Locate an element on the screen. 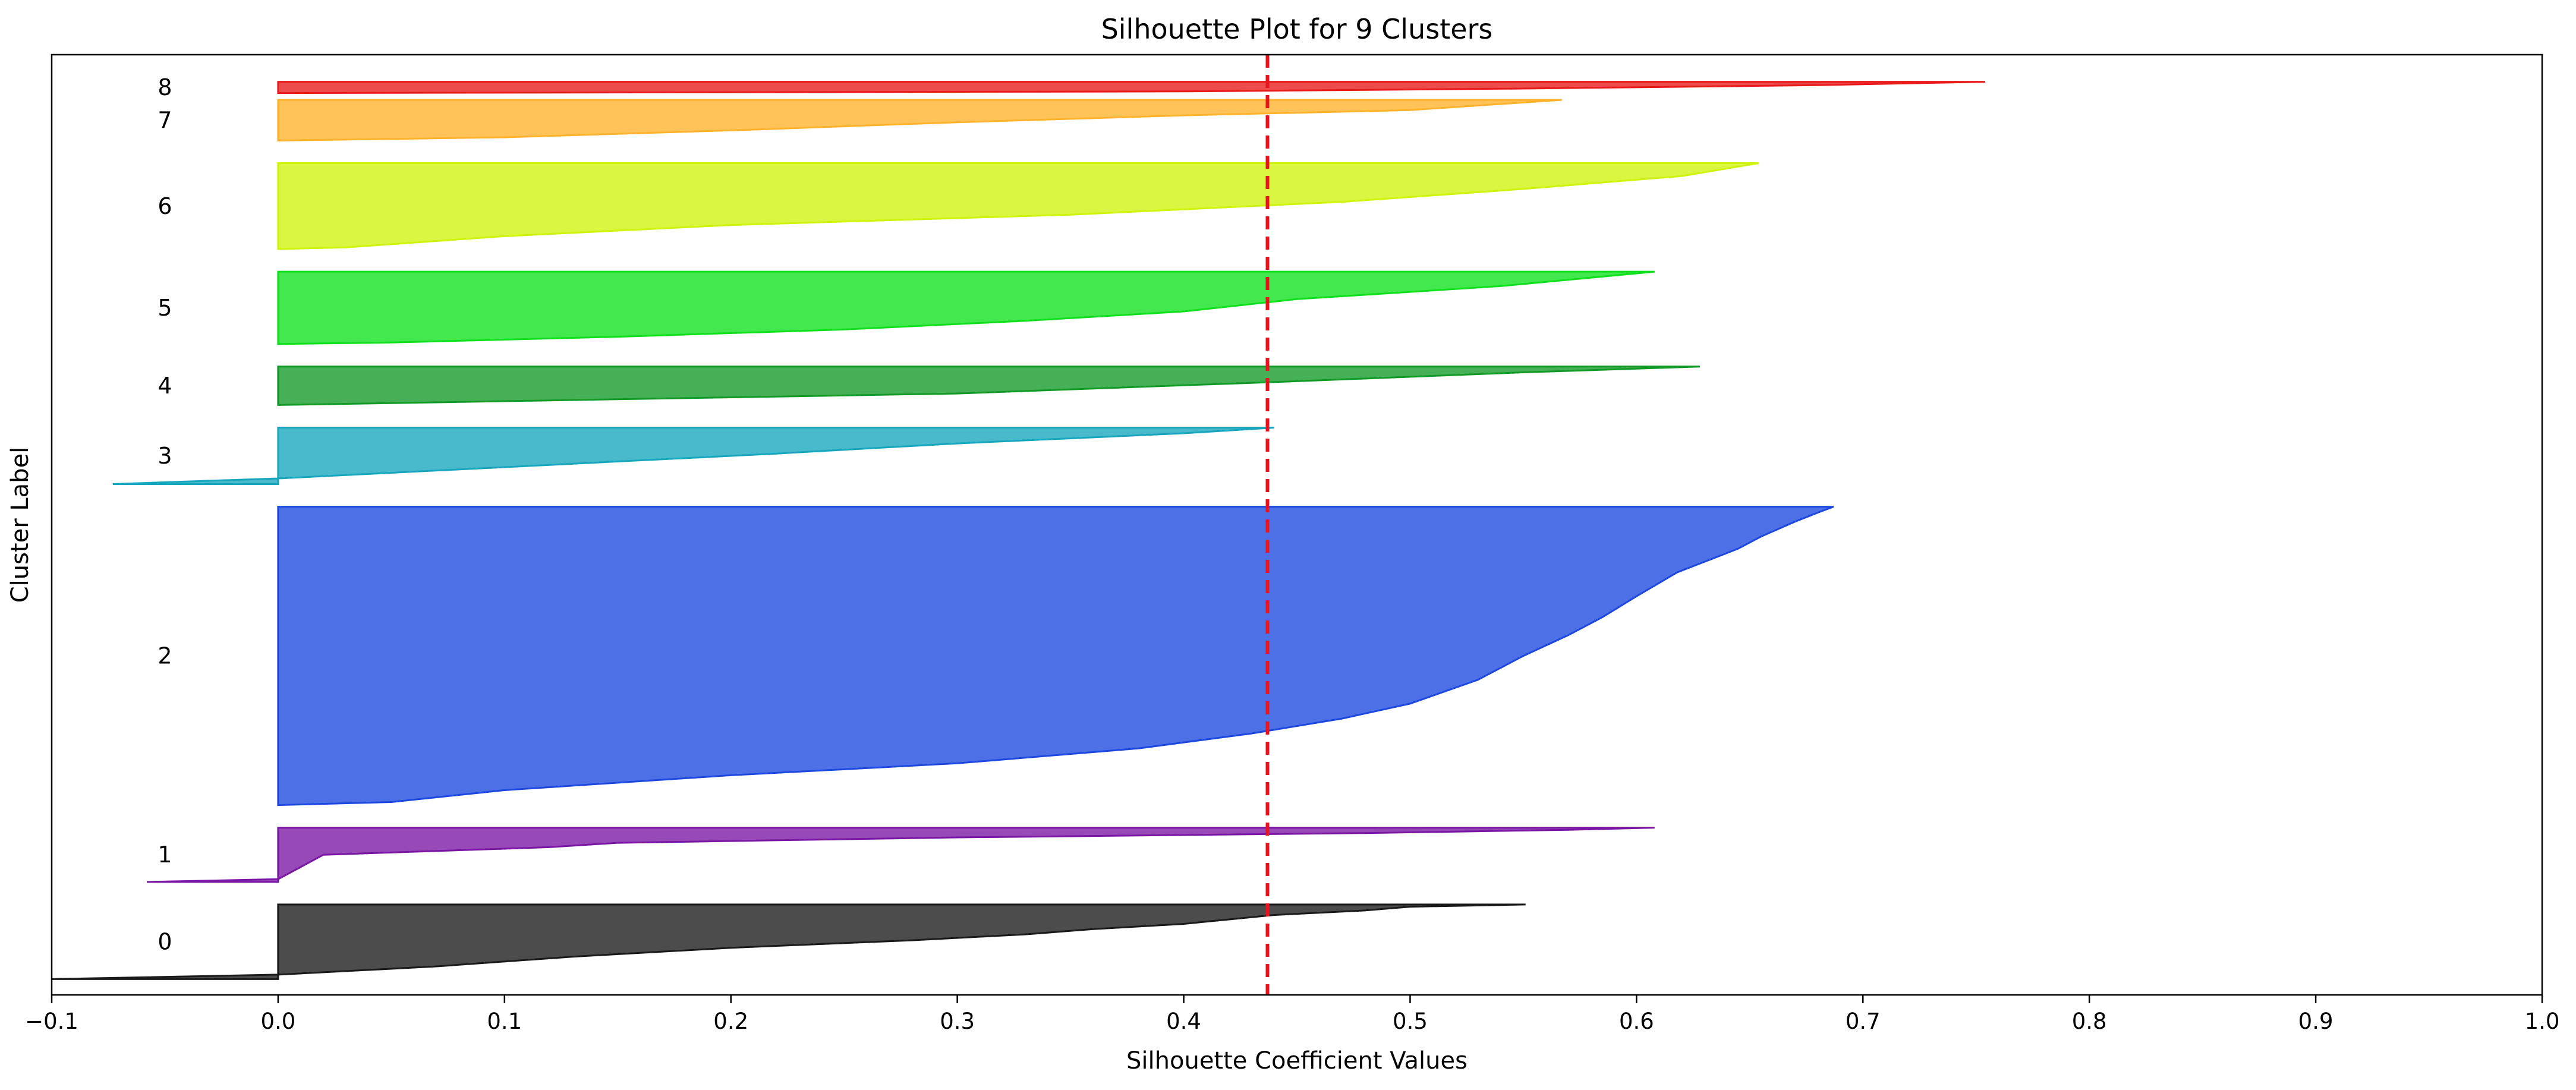 This screenshot has height=1090, width=2576. x-tick-label: 0.0 is located at coordinates (277, 1022).